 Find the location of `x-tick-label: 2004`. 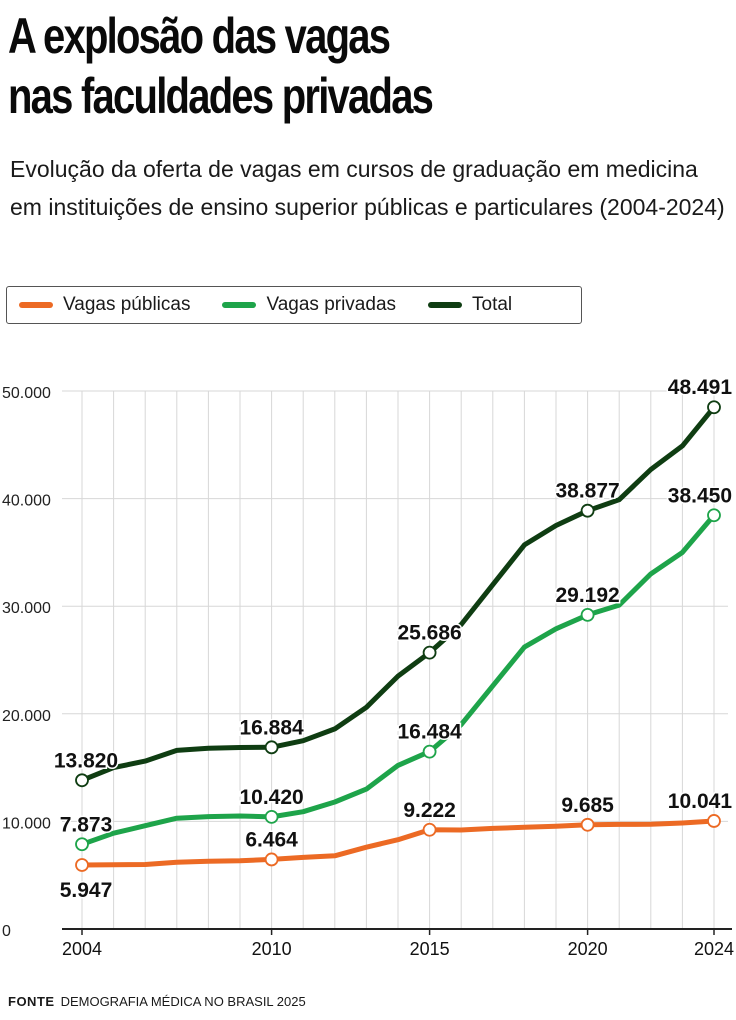

x-tick-label: 2004 is located at coordinates (82, 949).